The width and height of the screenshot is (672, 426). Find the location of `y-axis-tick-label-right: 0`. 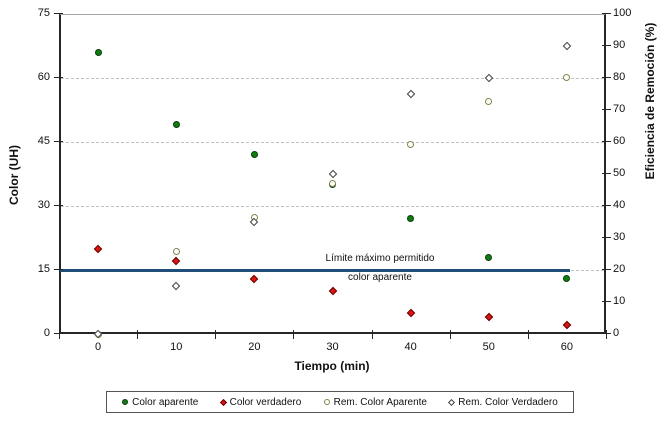

y-axis-tick-label-right: 0 is located at coordinates (616, 333).